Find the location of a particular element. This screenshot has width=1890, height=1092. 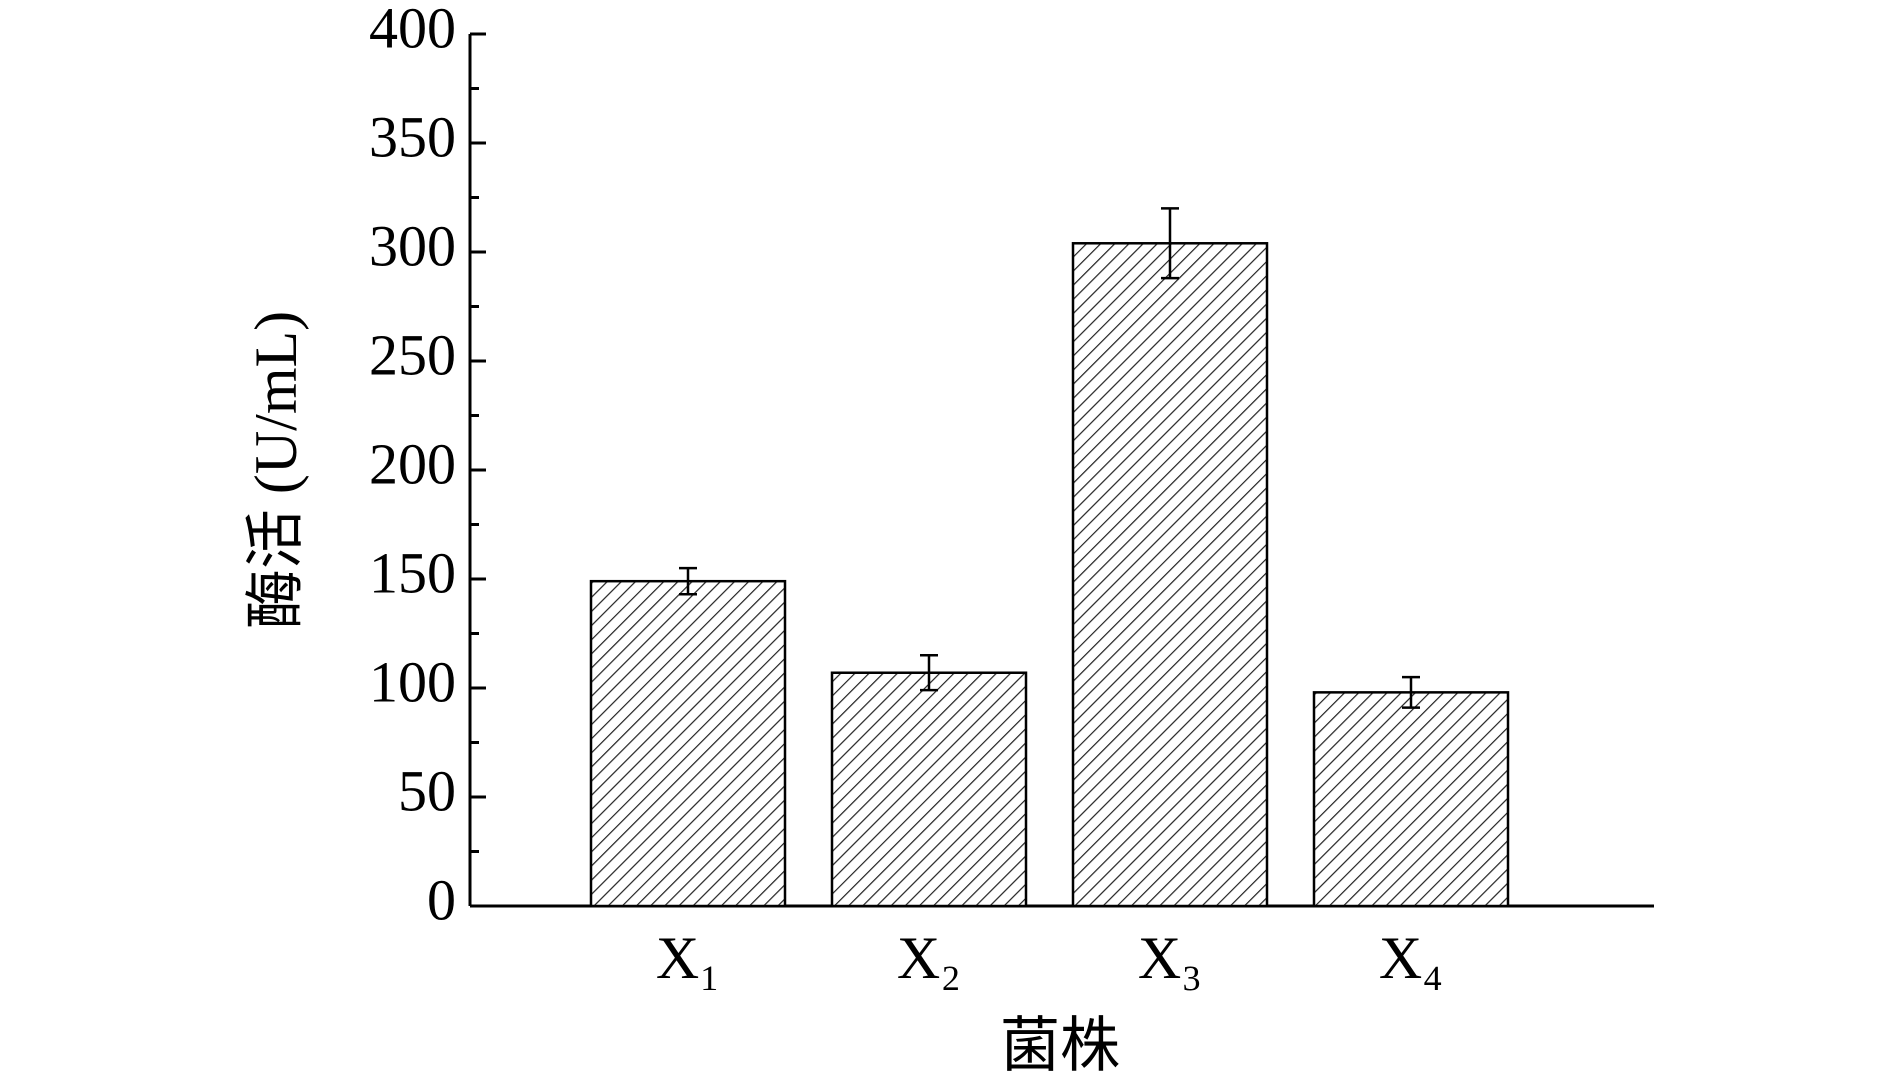

x-tick-label: X₃ is located at coordinates (1170, 958).